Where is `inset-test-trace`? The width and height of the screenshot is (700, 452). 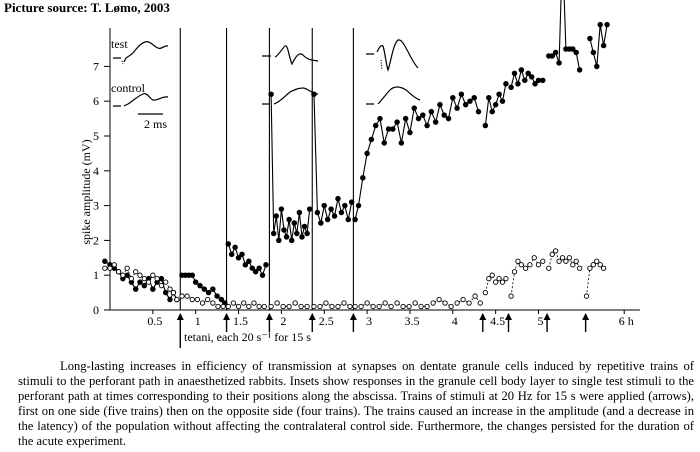
inset-test-trace is located at coordinates (141, 52).